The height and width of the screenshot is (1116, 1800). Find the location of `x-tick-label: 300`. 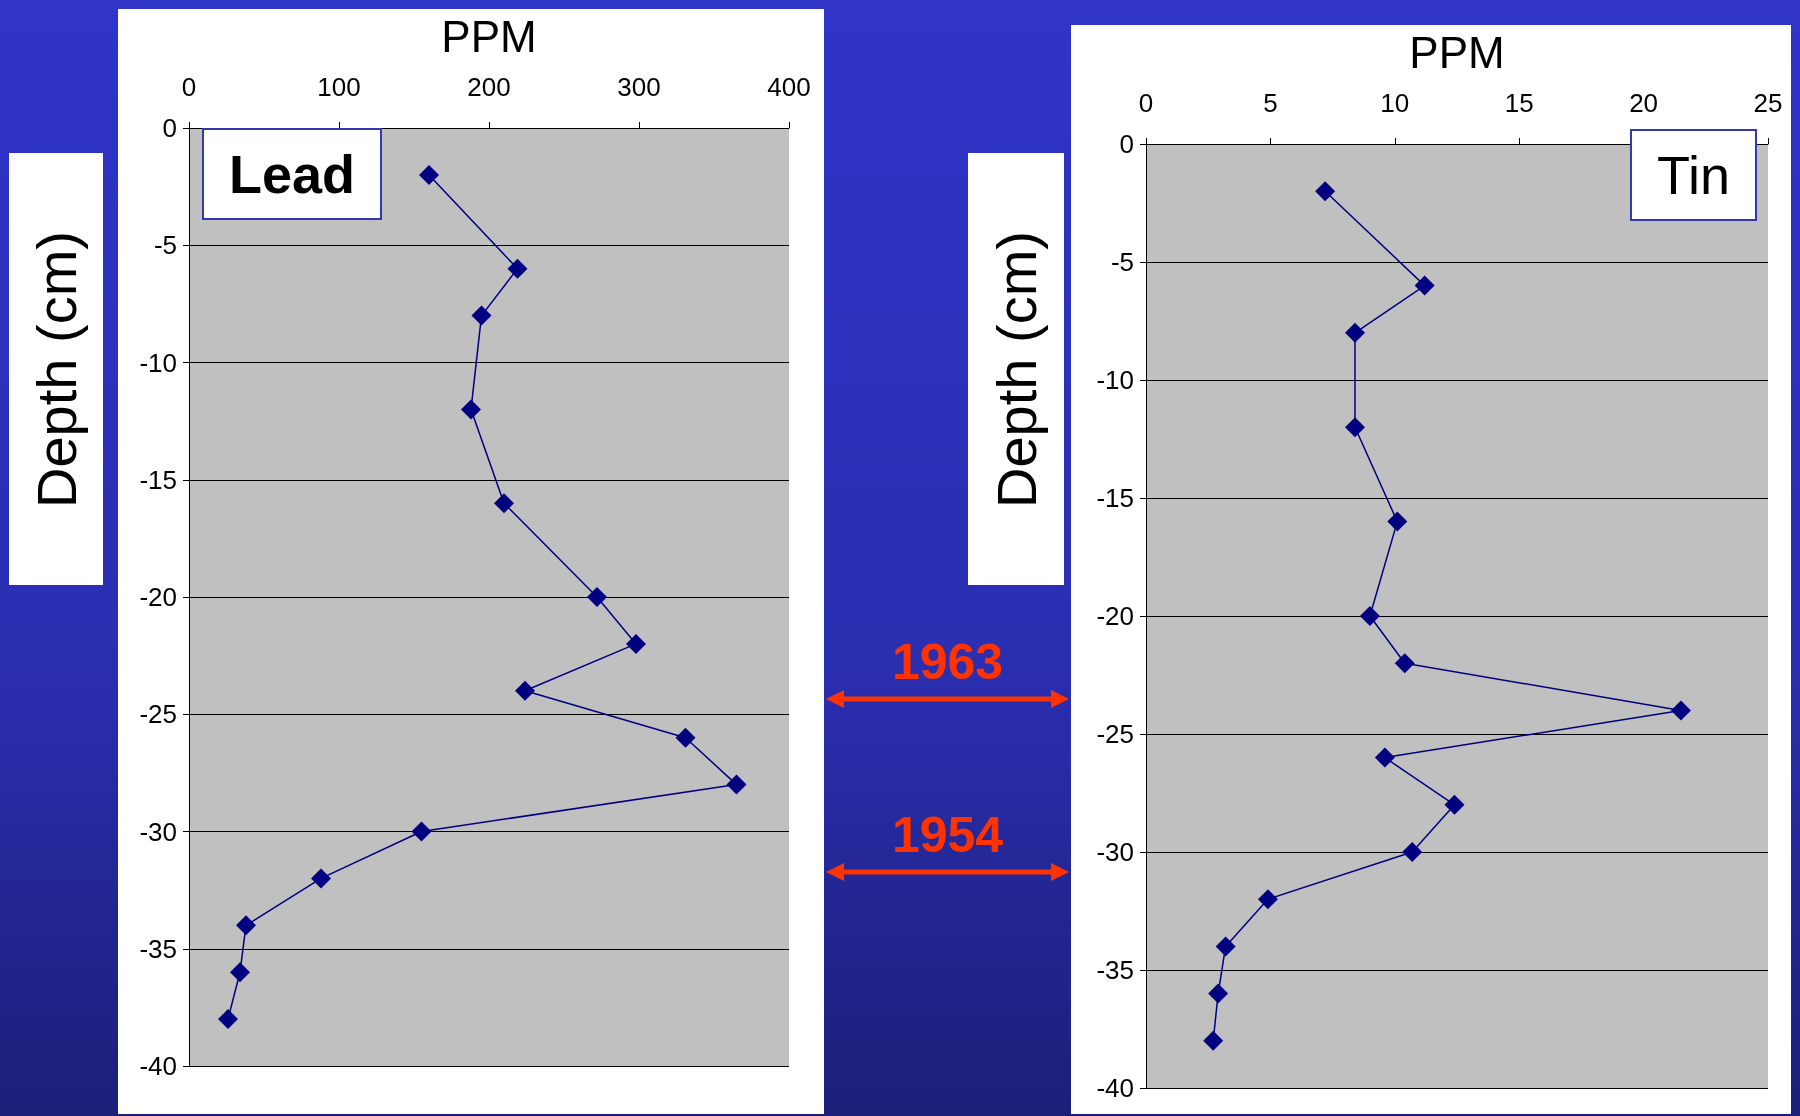

x-tick-label: 300 is located at coordinates (639, 87).